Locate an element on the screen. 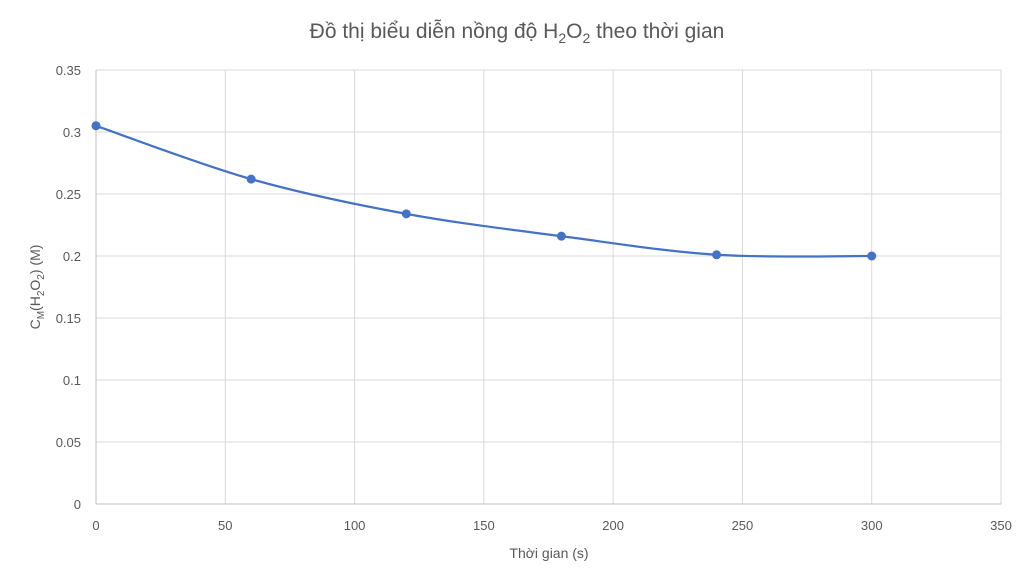 Image resolution: width=1024 pixels, height=570 pixels. y-tick-label: 0.15 is located at coordinates (68, 318).